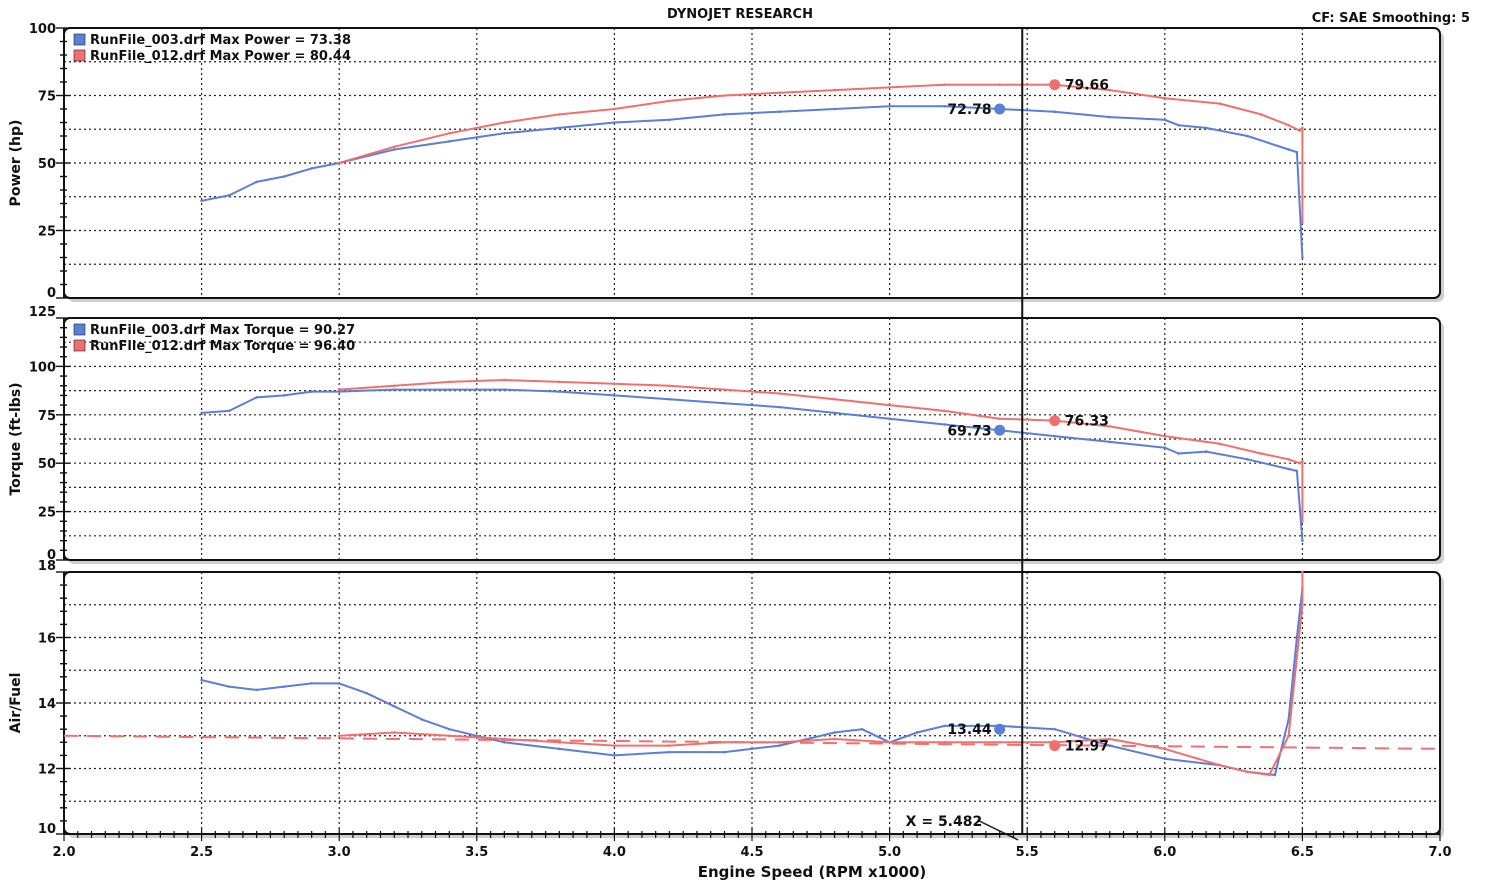 The image size is (1487, 888). I want to click on x-tick-label: 3.0, so click(339, 852).